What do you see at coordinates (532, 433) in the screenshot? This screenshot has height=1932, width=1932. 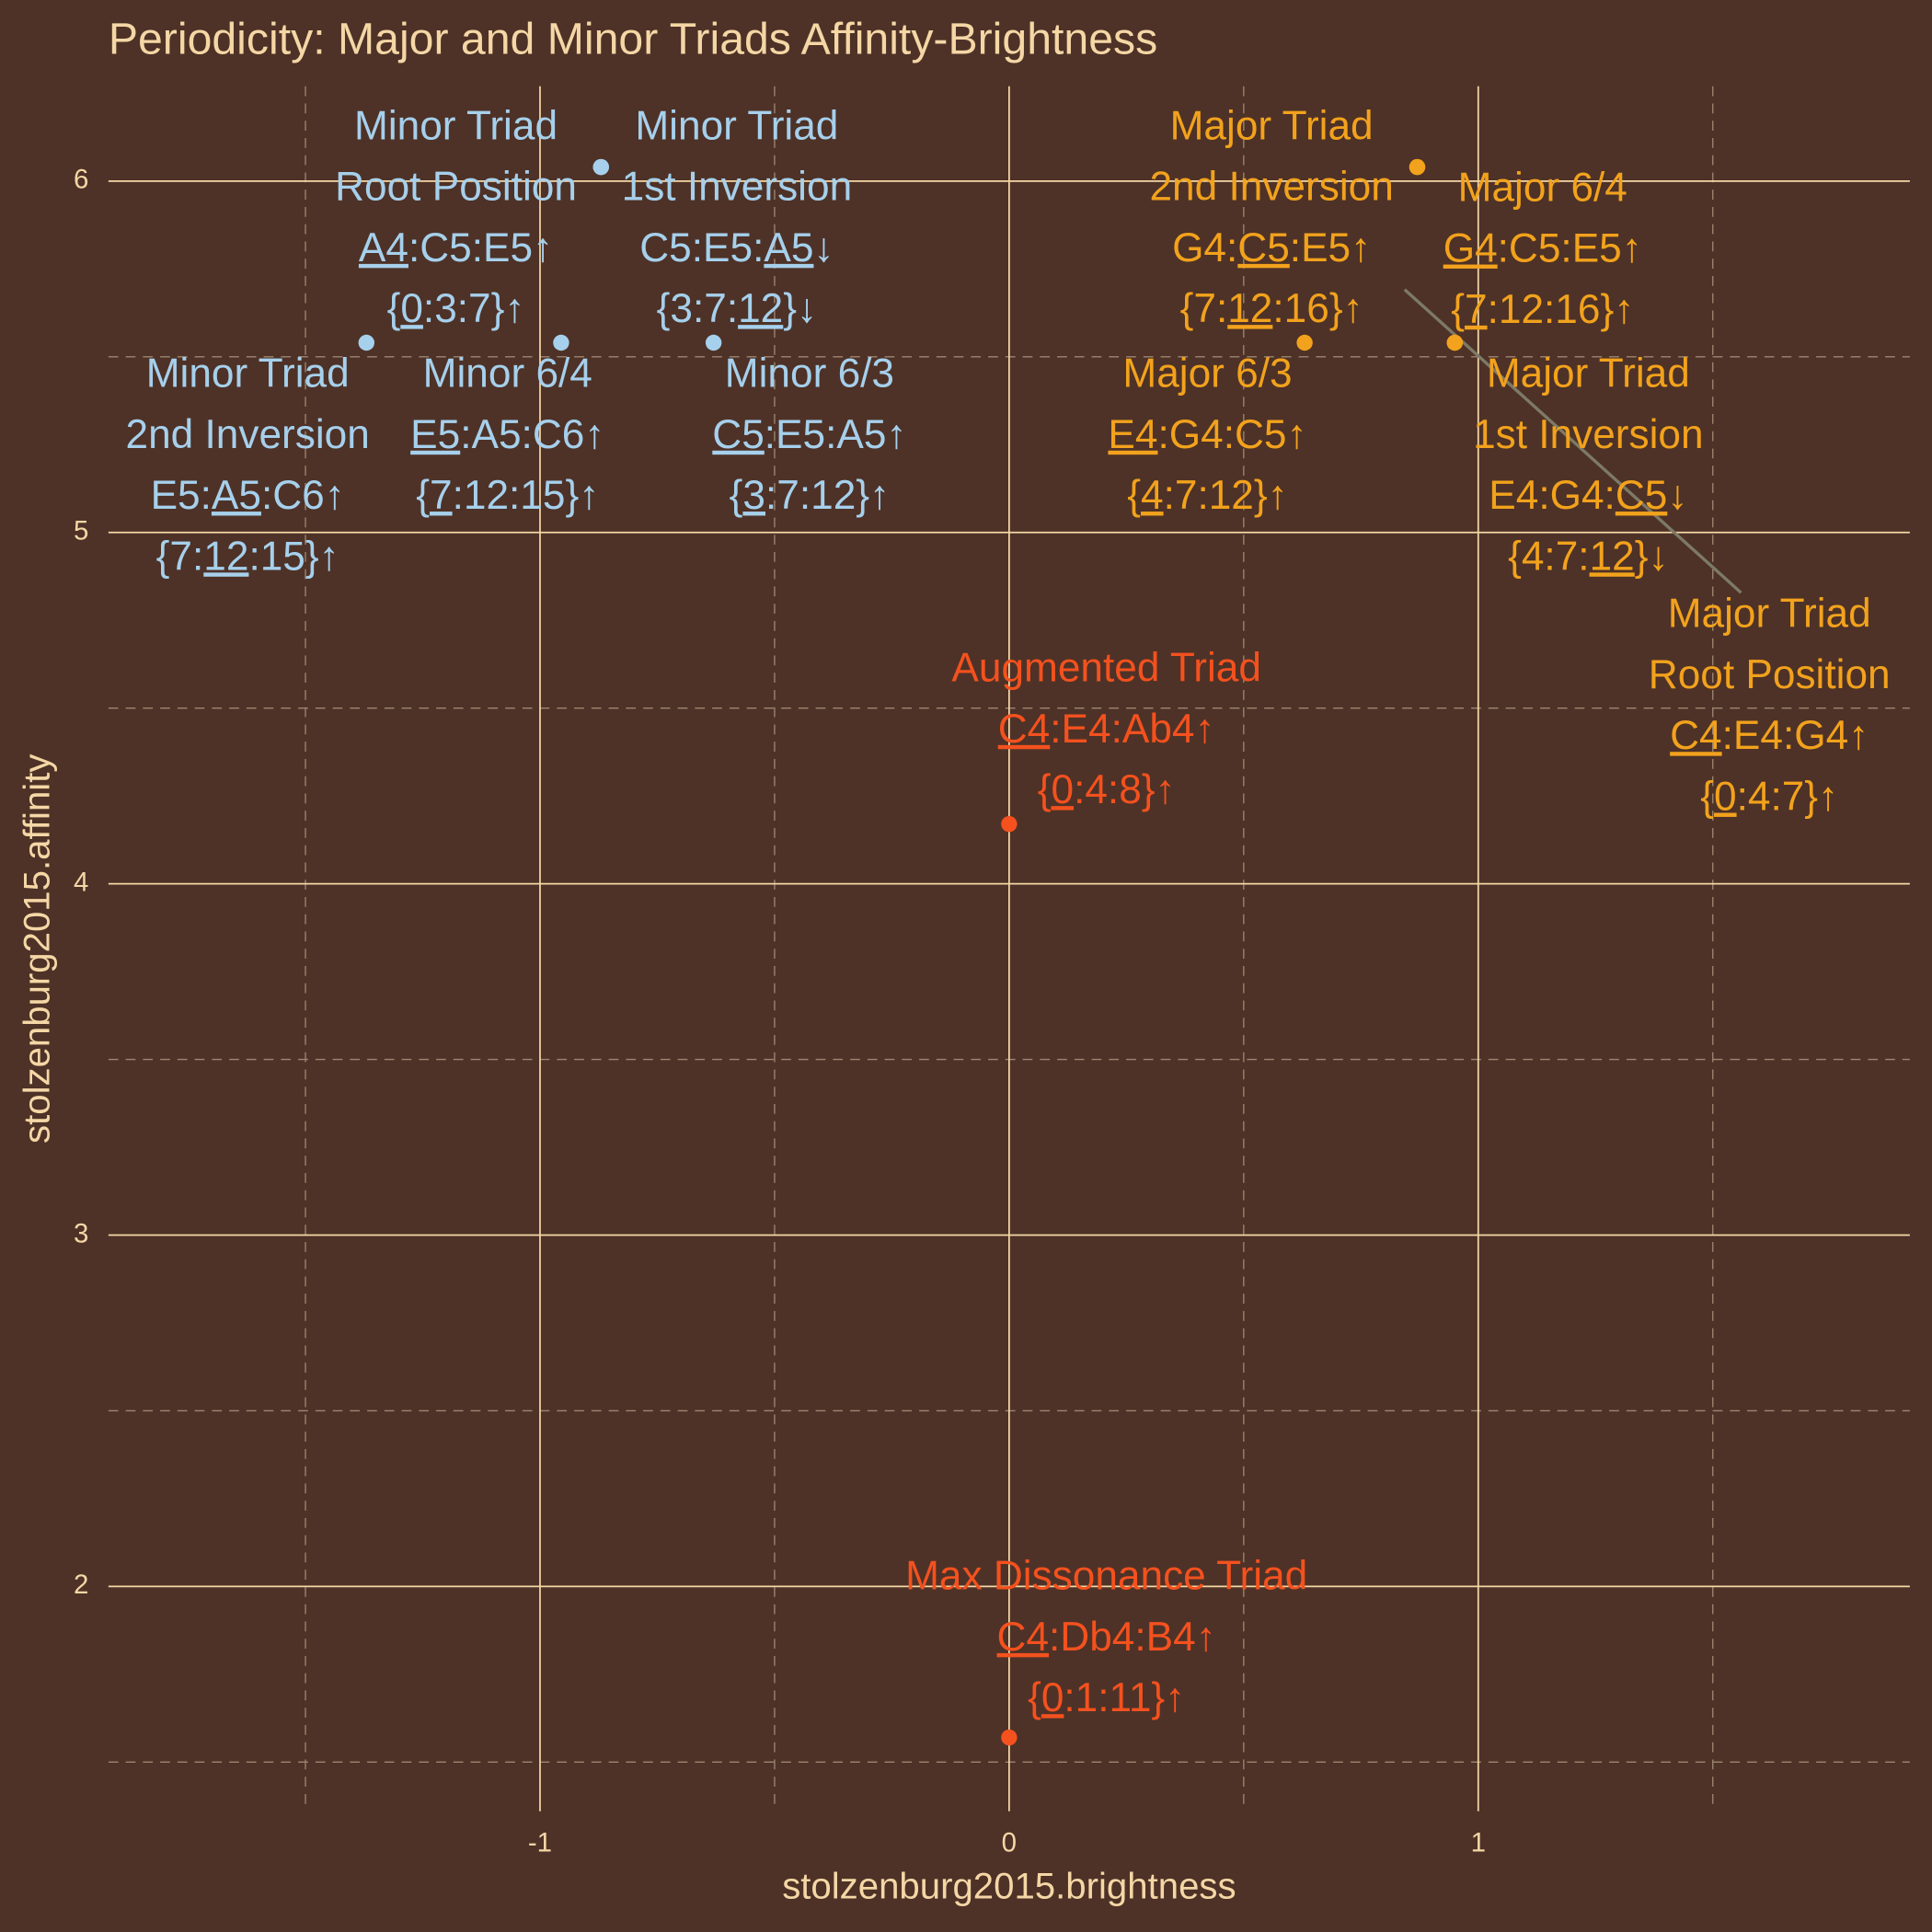 I see `label-segment: :A5:C6↑` at bounding box center [532, 433].